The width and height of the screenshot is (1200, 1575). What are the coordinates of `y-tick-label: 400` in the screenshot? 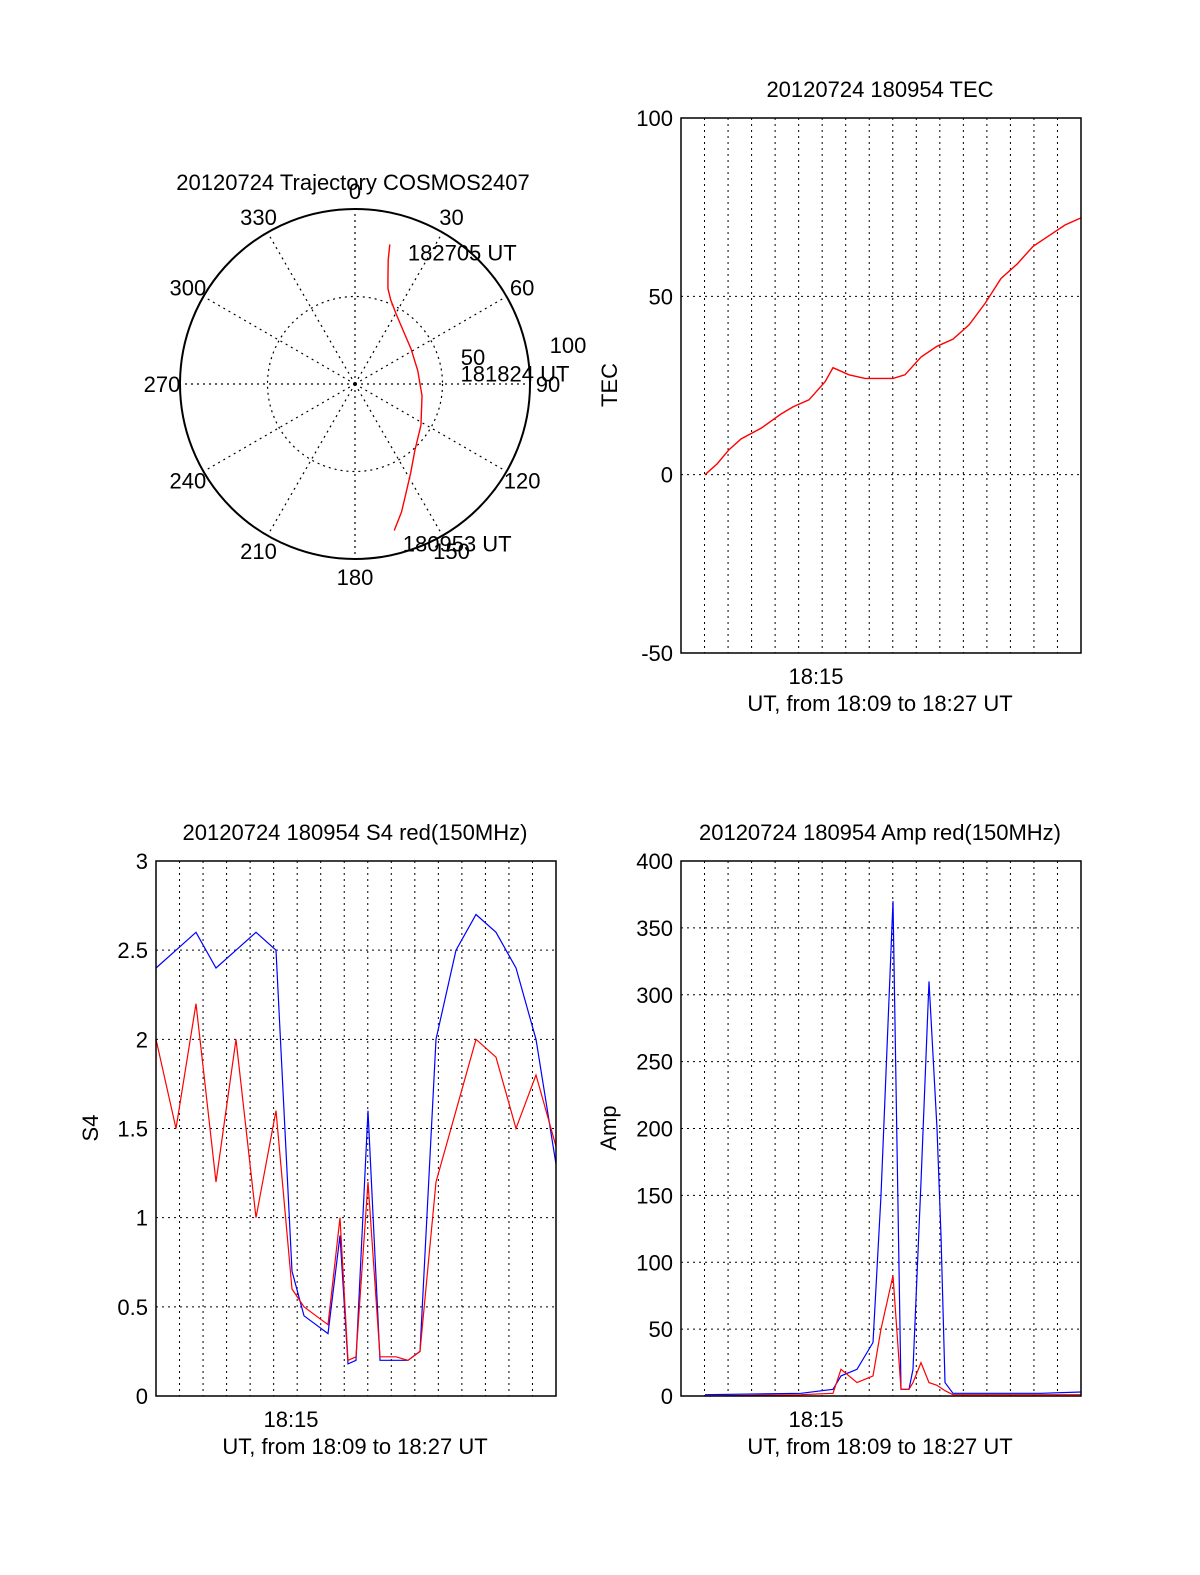 It's located at (654, 861).